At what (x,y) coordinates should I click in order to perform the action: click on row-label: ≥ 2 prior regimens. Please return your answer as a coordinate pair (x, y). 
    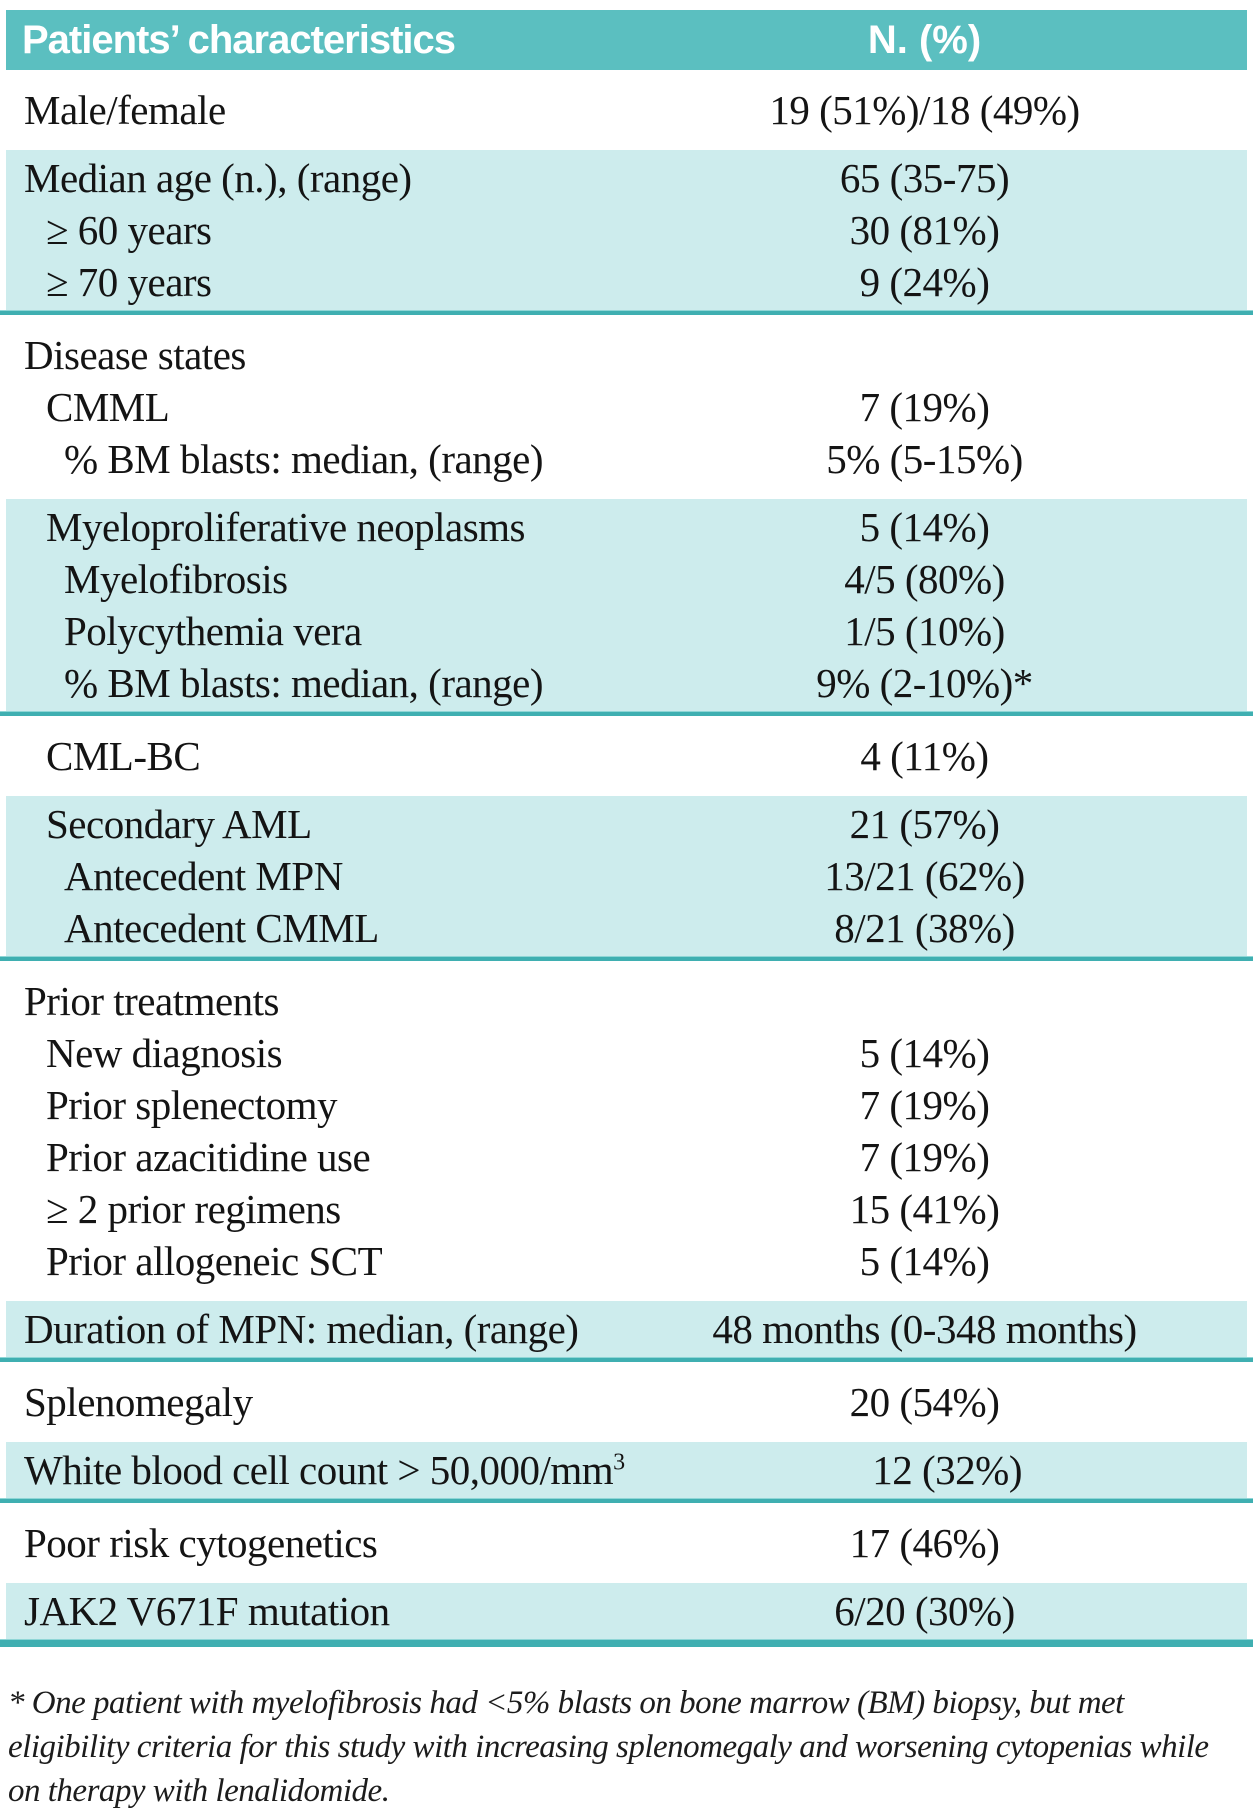
    Looking at the image, I should click on (193, 1209).